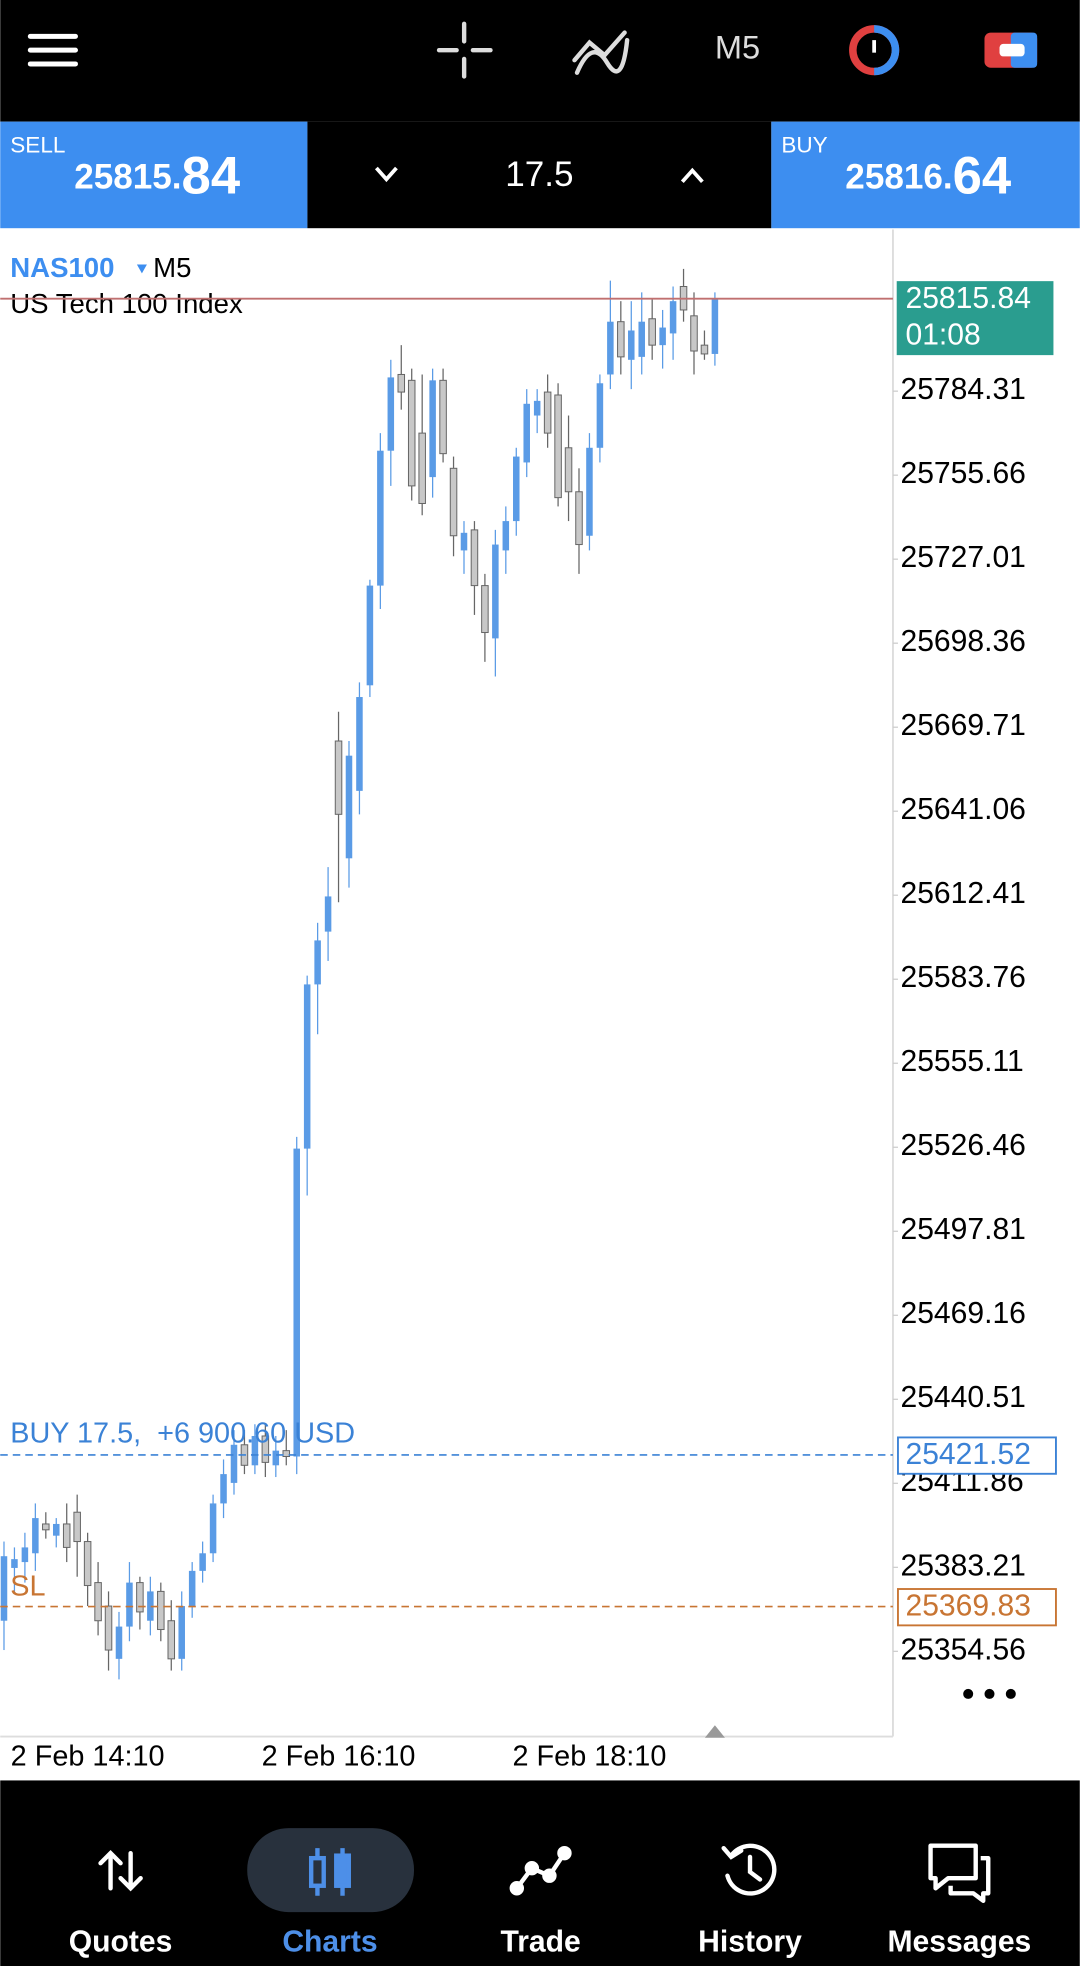 The image size is (1080, 1966). Describe the element at coordinates (898, 177) in the screenshot. I see `buy-price-main: 25816.` at that location.